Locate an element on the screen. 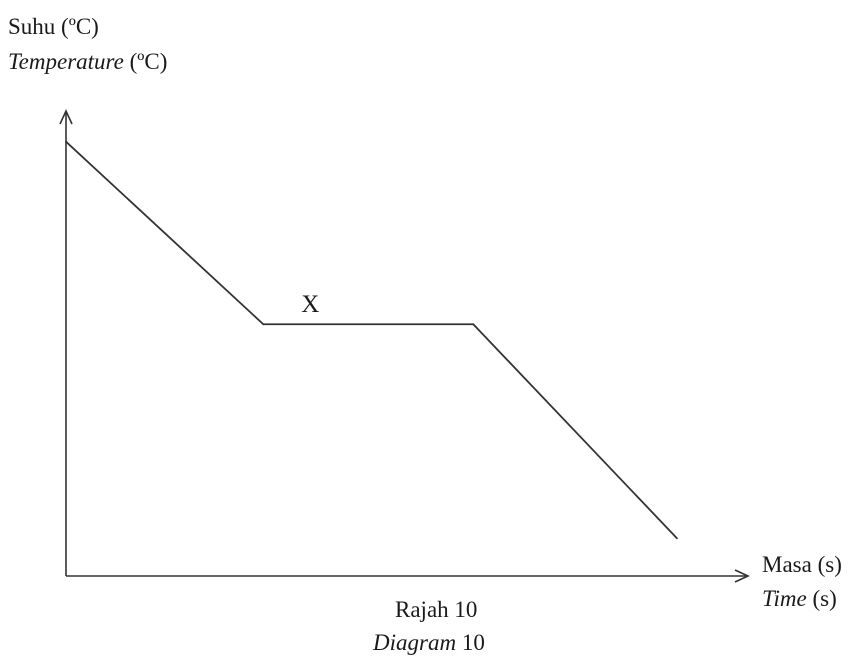 The width and height of the screenshot is (867, 661). caption-malay: Rajah 10 is located at coordinates (436, 609).